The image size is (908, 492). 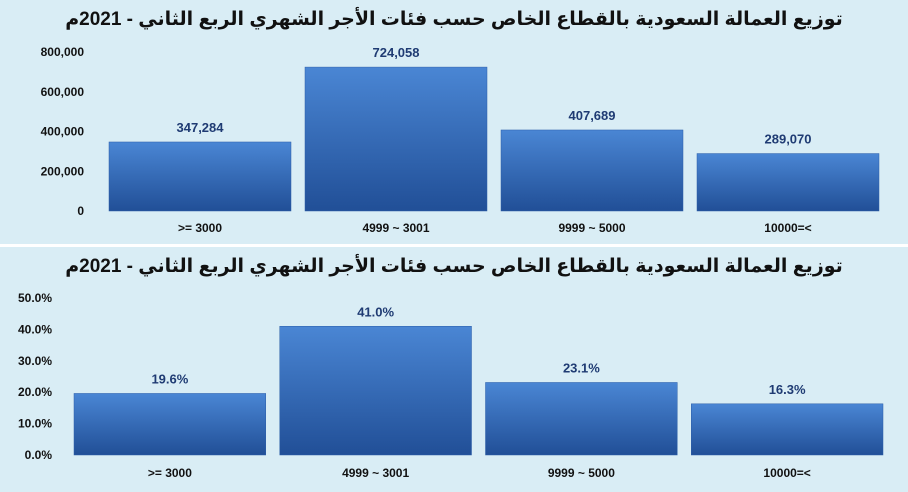 I want to click on data-label: 347,284, so click(x=201, y=127).